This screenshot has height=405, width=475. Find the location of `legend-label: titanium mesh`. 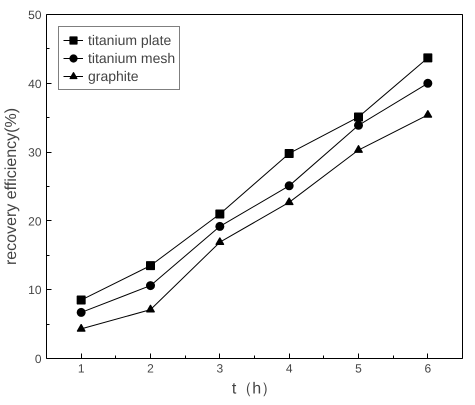

legend-label: titanium mesh is located at coordinates (132, 58).